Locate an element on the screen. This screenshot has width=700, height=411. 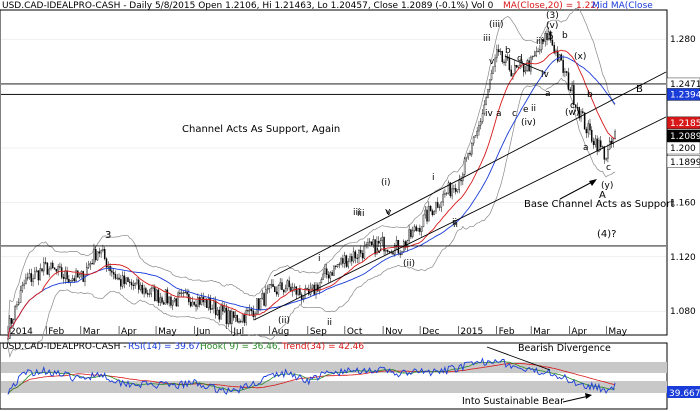
x-tick-label: Apr is located at coordinates (579, 332).